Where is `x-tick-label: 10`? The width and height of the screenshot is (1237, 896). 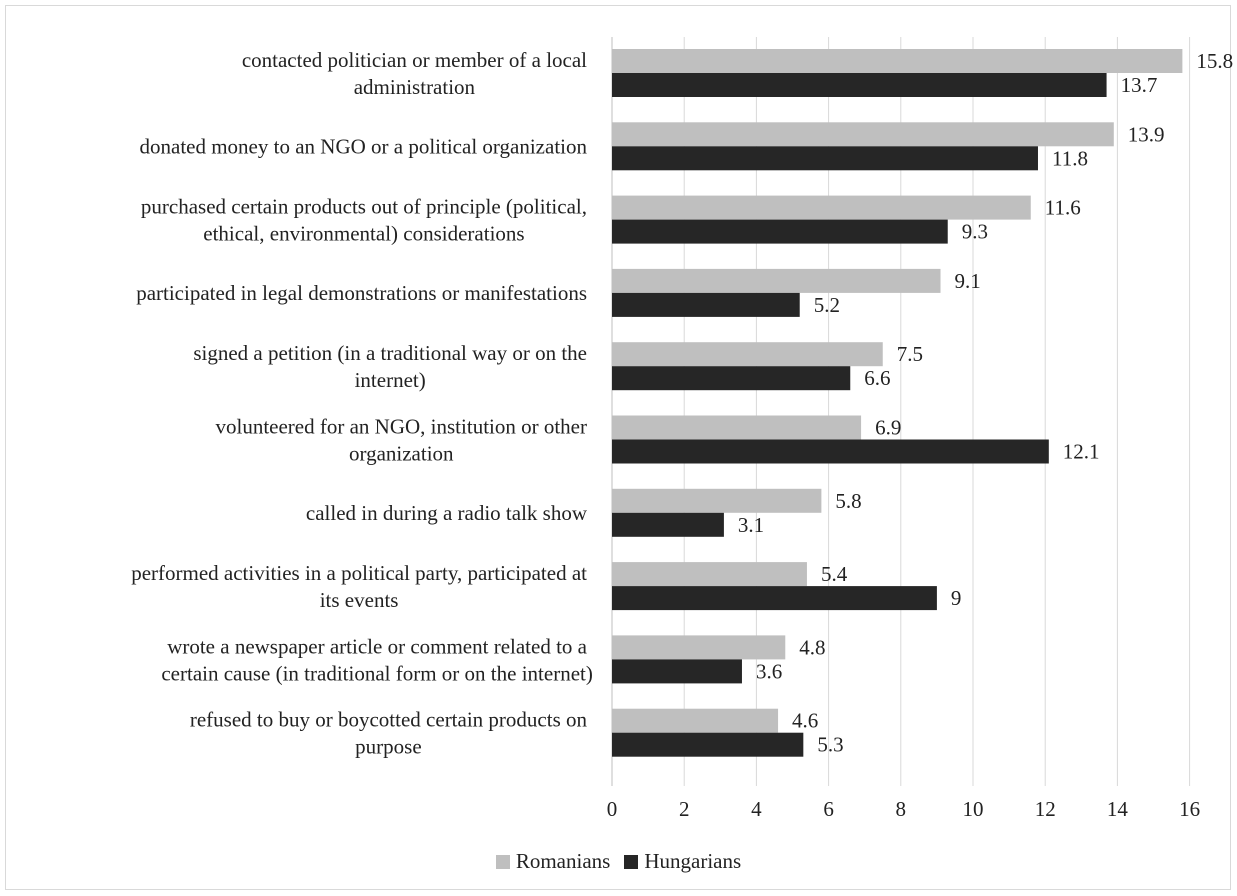
x-tick-label: 10 is located at coordinates (973, 809).